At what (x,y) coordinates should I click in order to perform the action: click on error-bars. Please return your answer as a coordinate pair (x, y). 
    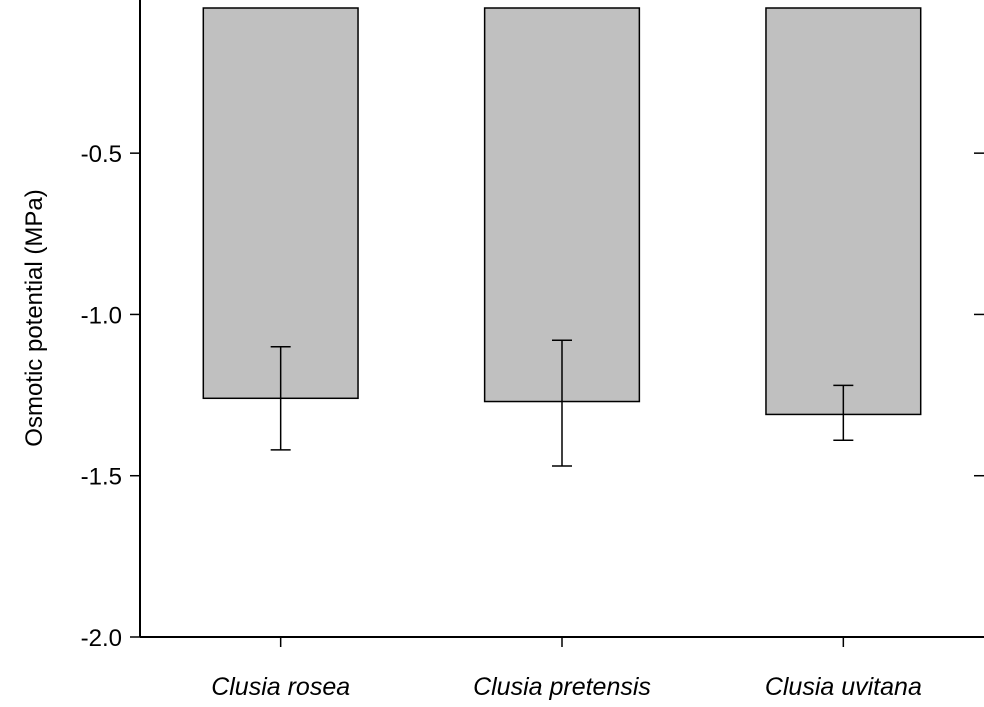
    Looking at the image, I should click on (562, 403).